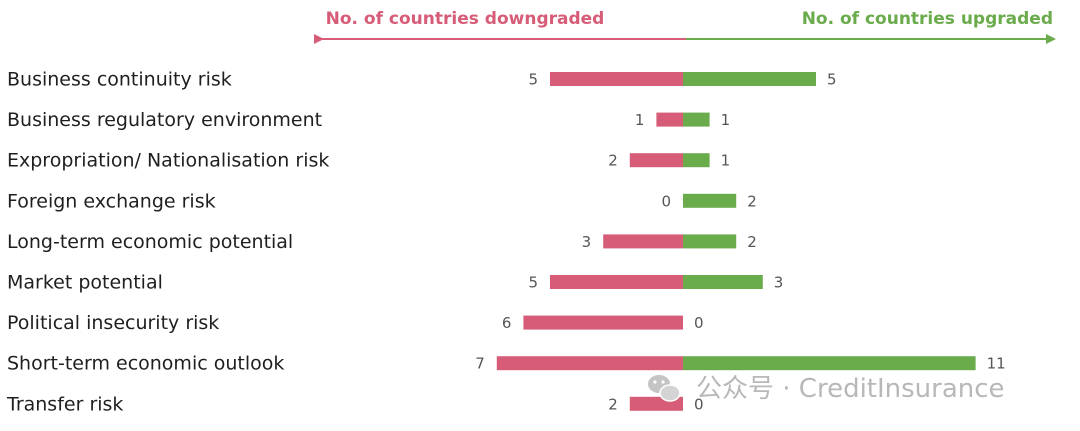 The width and height of the screenshot is (1080, 431). What do you see at coordinates (64, 404) in the screenshot?
I see `category-label: Transfer risk` at bounding box center [64, 404].